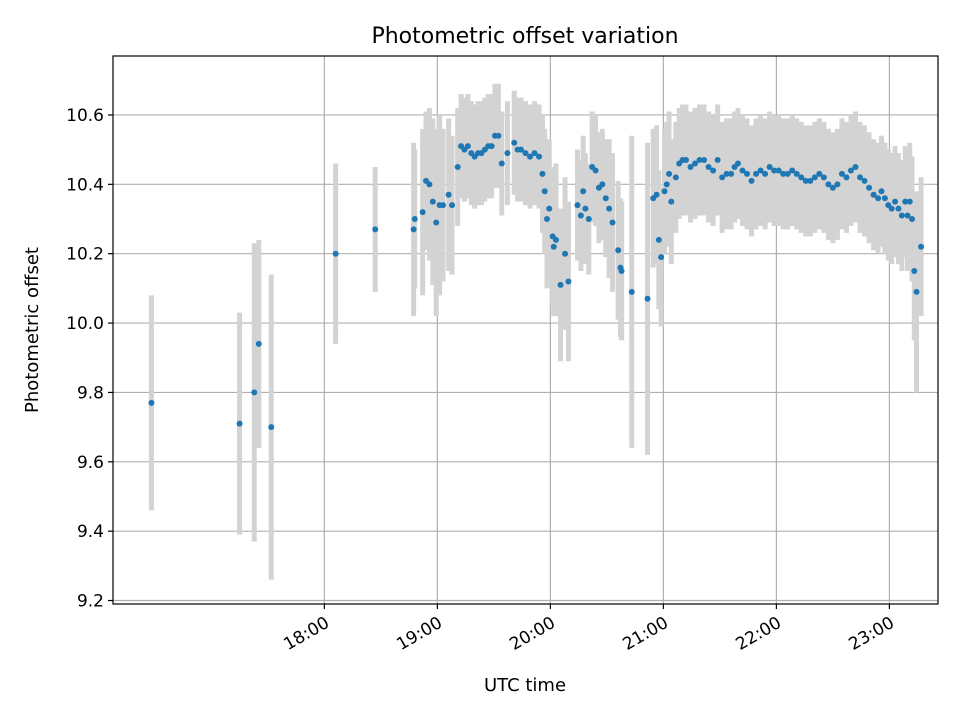 The width and height of the screenshot is (960, 725). What do you see at coordinates (525, 685) in the screenshot?
I see `x-axis-label: UTC time` at bounding box center [525, 685].